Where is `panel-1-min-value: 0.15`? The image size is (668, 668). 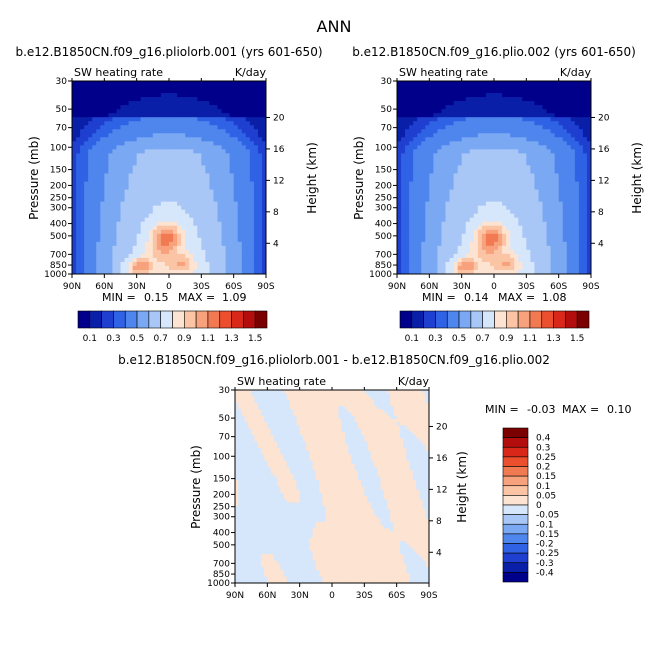 panel-1-min-value: 0.15 is located at coordinates (156, 297).